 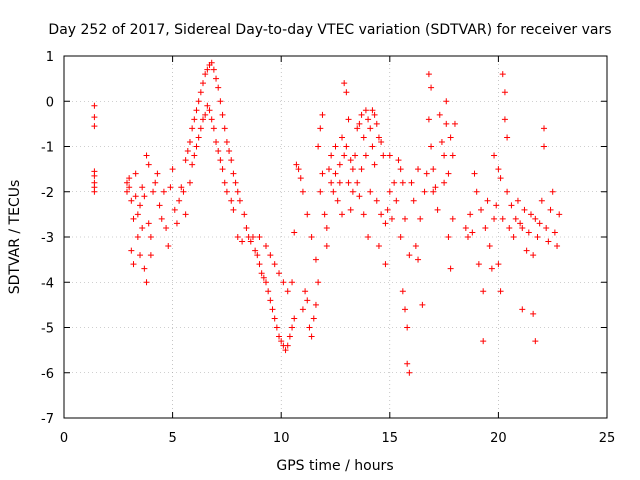 What do you see at coordinates (47, 238) in the screenshot?
I see `y-tick-label: -3` at bounding box center [47, 238].